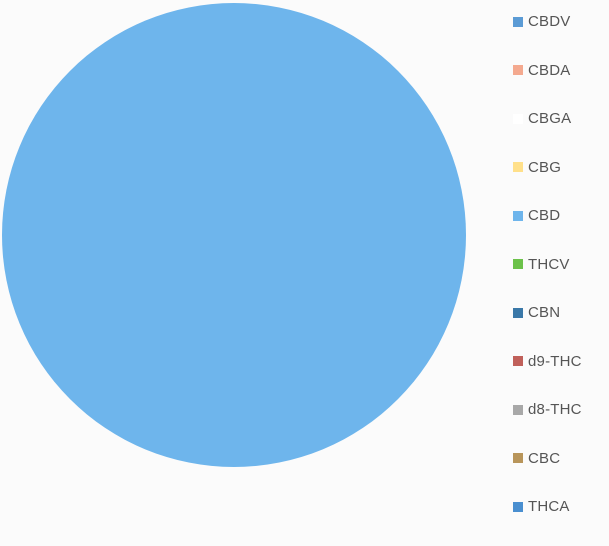 The image size is (609, 546). I want to click on legend-swatch-cbdv, so click(518, 21).